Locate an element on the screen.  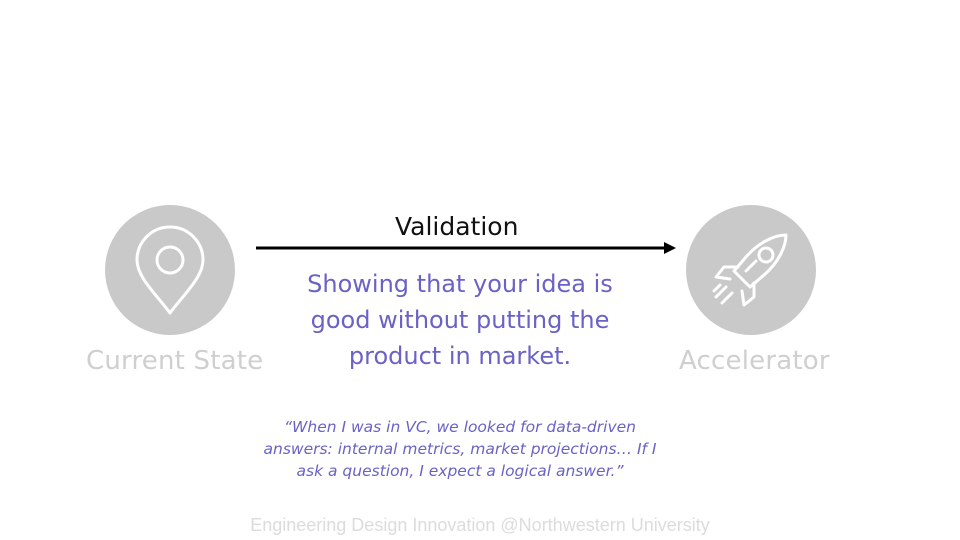
rocket-icon is located at coordinates (750, 270).